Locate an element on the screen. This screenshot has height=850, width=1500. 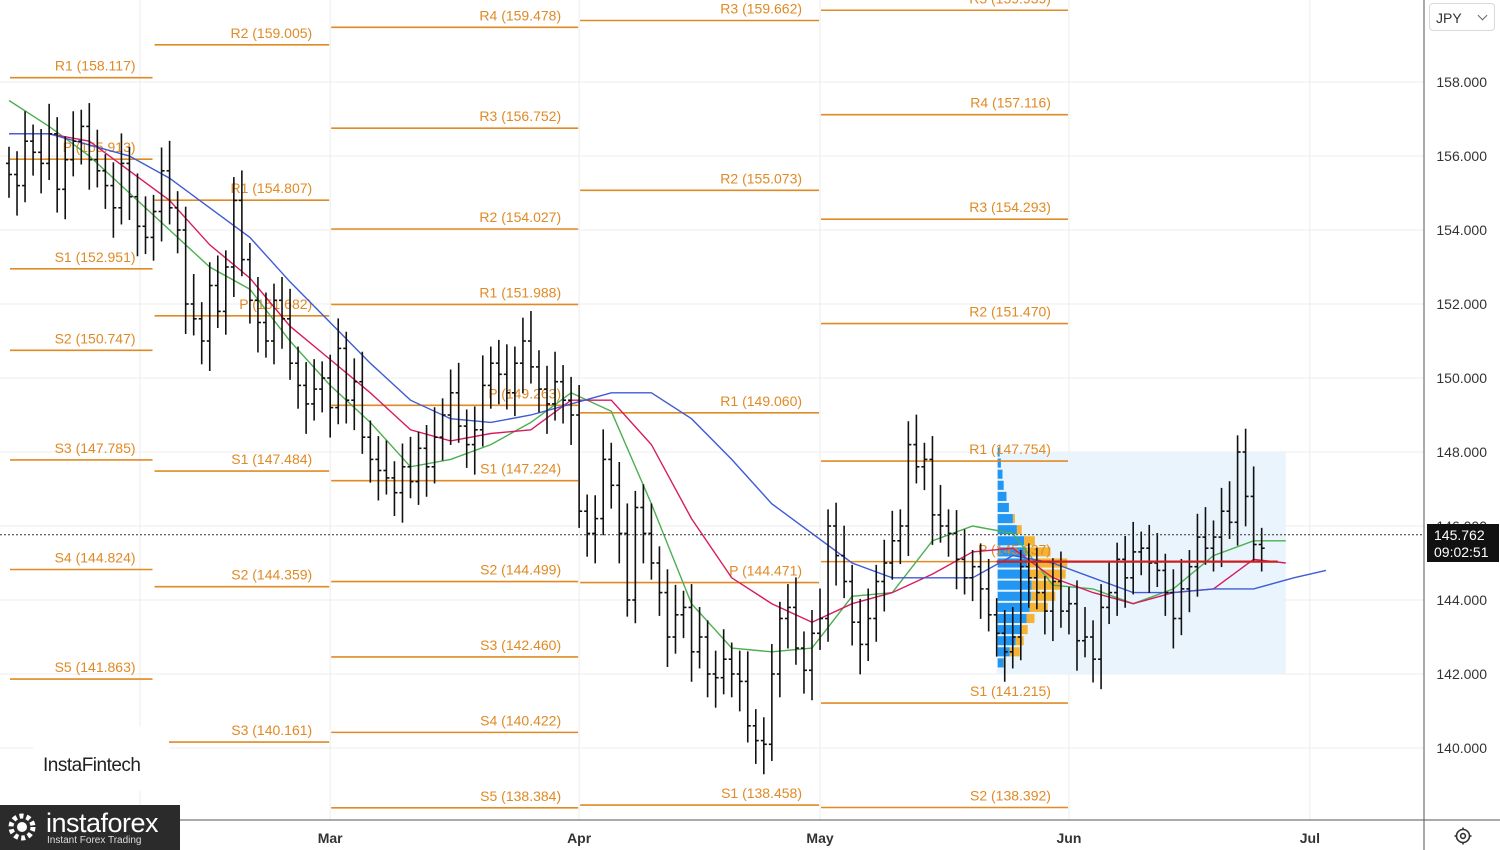
pivot-label-s1: S1 (147.484) is located at coordinates (271, 459).